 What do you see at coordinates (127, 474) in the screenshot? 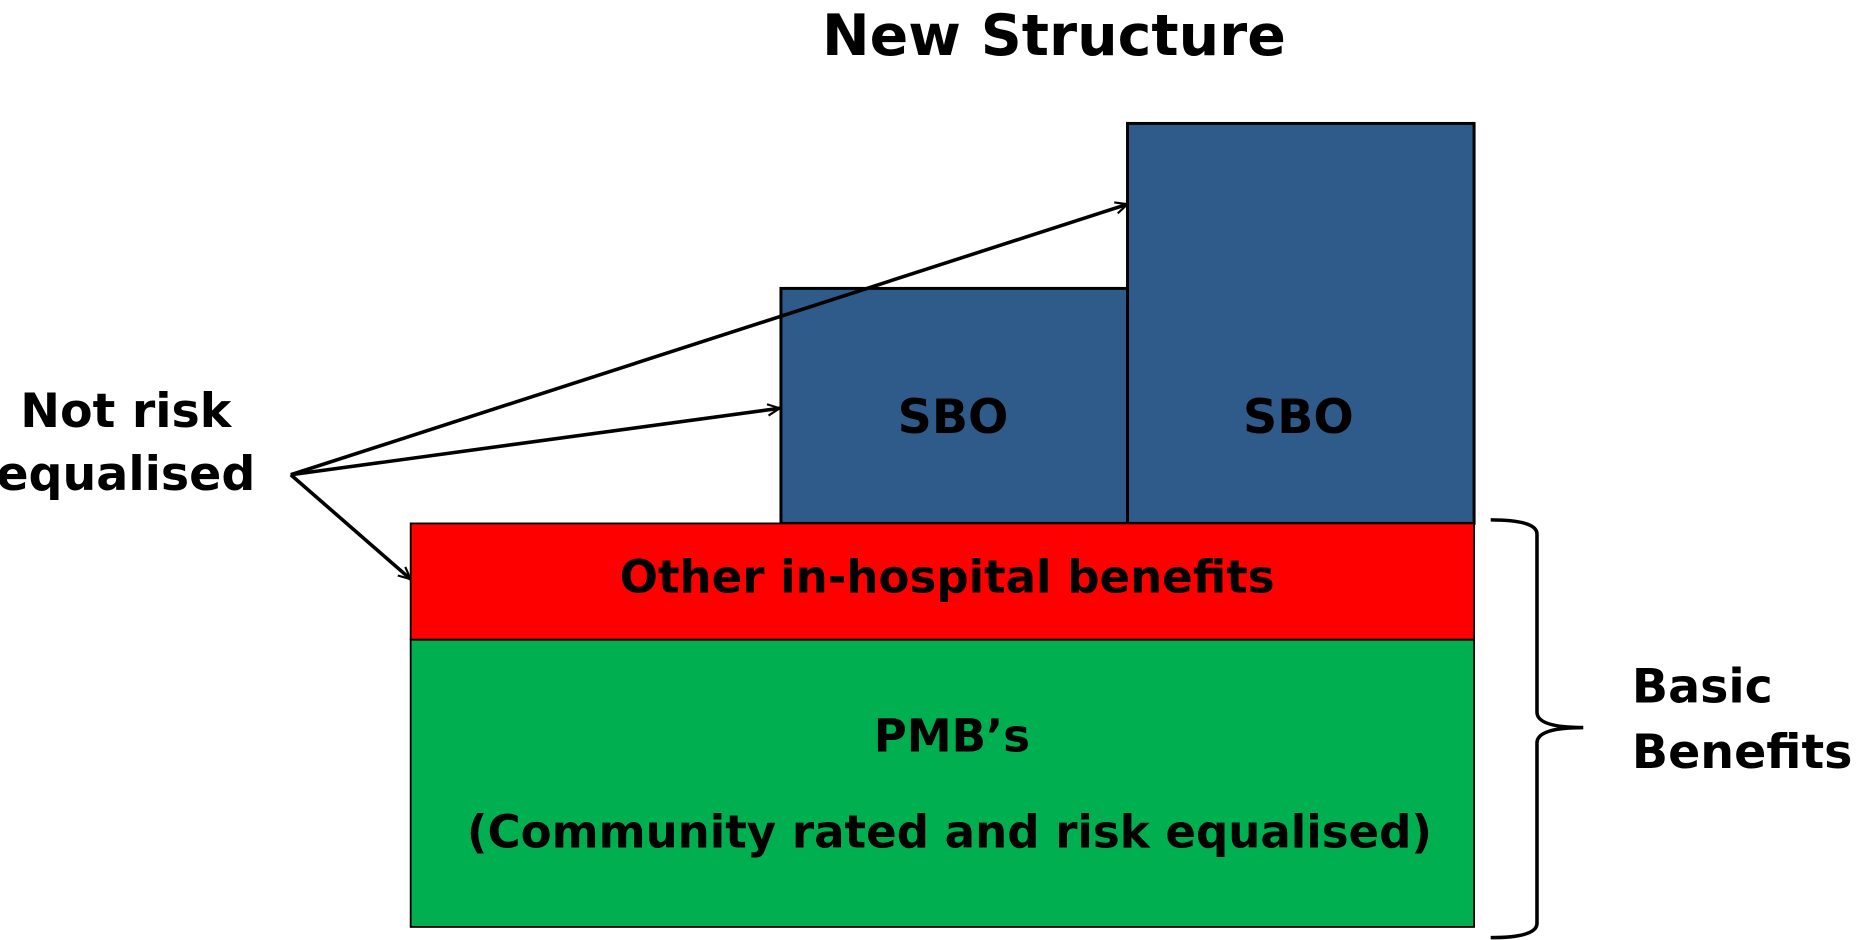
I see `left-label: equalised` at bounding box center [127, 474].